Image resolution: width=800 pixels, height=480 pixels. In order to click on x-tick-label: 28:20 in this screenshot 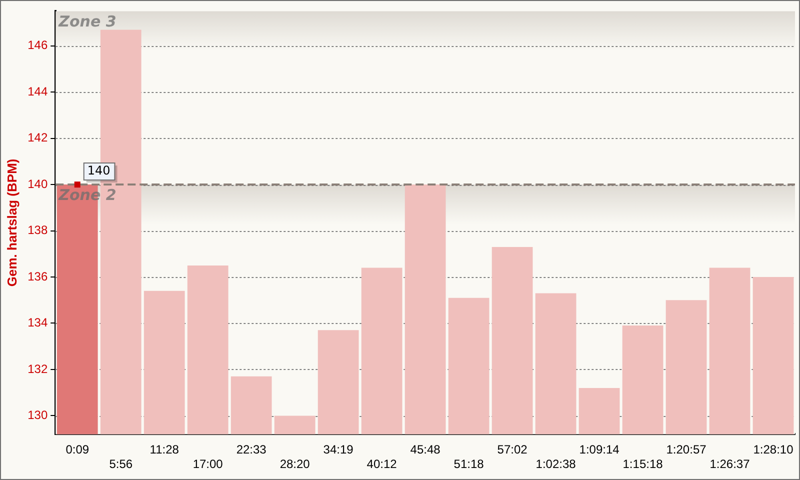, I will do `click(295, 464)`.